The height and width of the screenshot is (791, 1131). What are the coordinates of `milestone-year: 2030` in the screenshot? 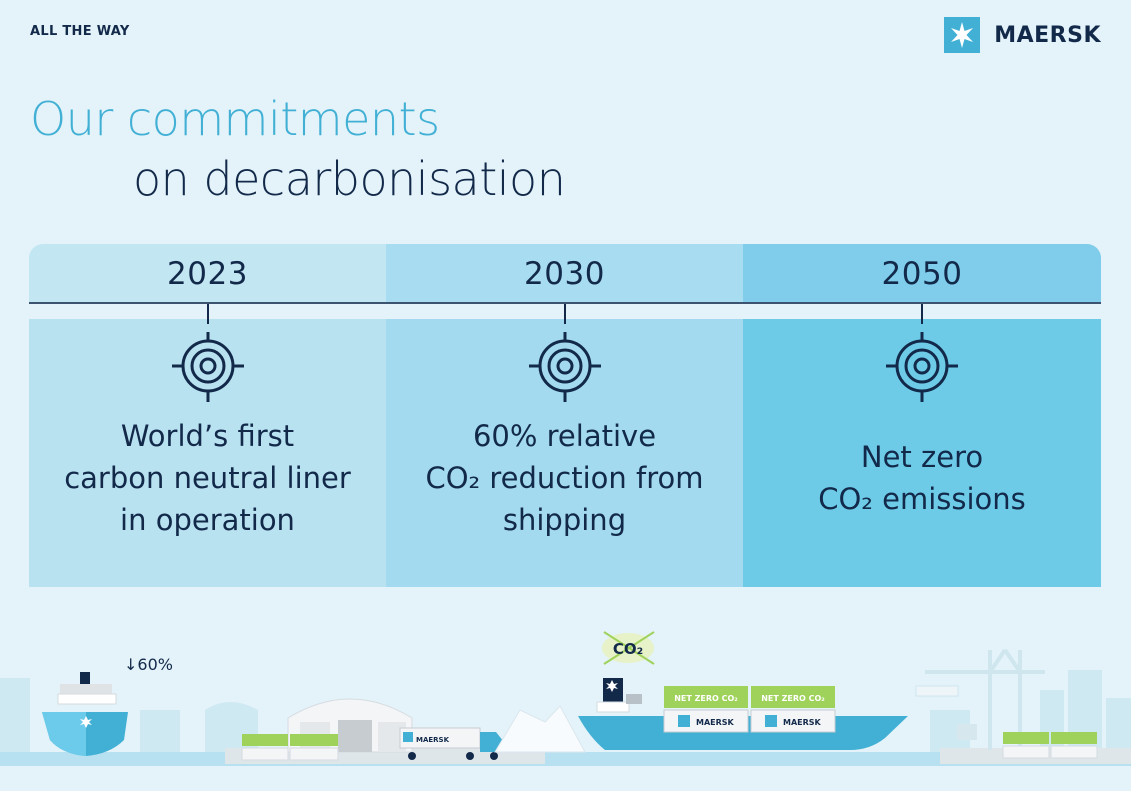 It's located at (564, 274).